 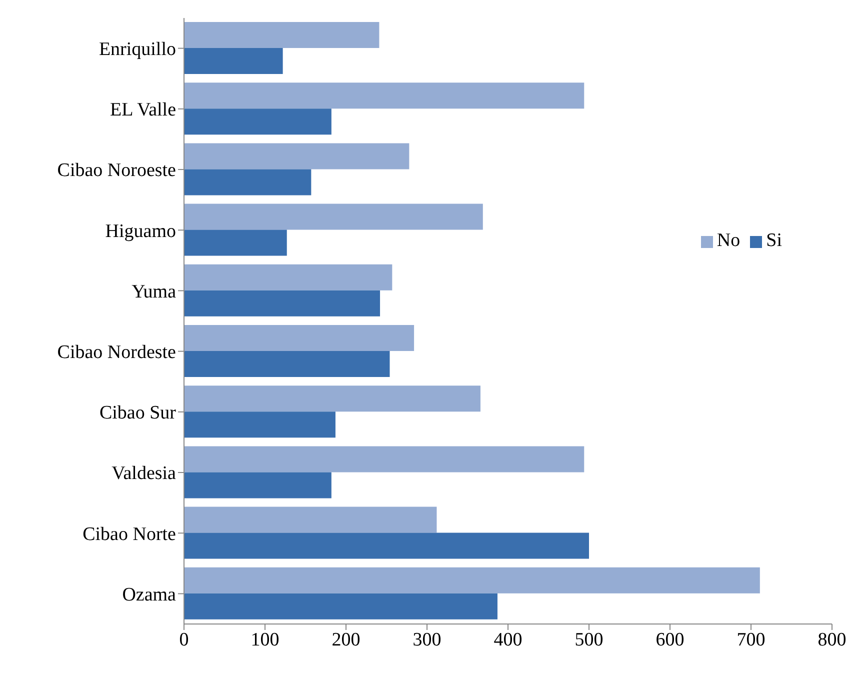 I want to click on x-tick-label: 600, so click(x=670, y=639).